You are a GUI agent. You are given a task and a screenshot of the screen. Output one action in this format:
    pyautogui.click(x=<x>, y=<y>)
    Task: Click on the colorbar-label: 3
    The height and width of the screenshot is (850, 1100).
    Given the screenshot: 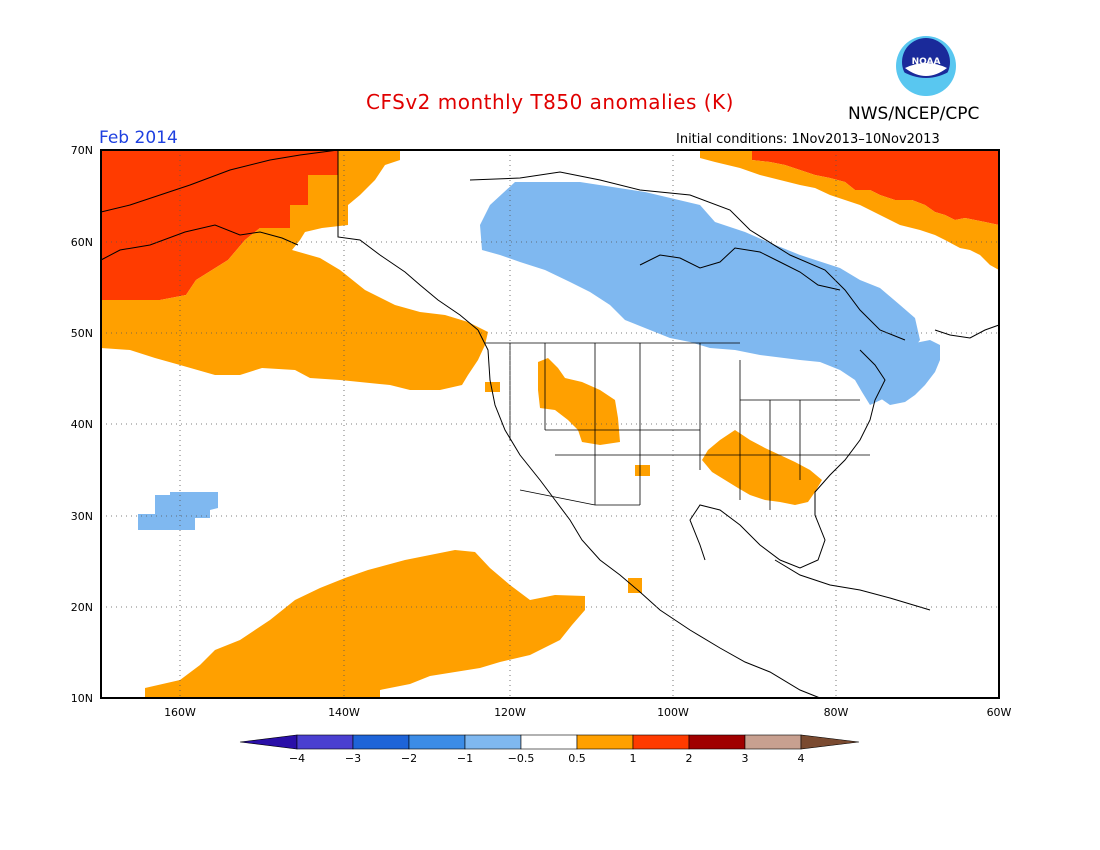 What is the action you would take?
    pyautogui.click(x=745, y=758)
    